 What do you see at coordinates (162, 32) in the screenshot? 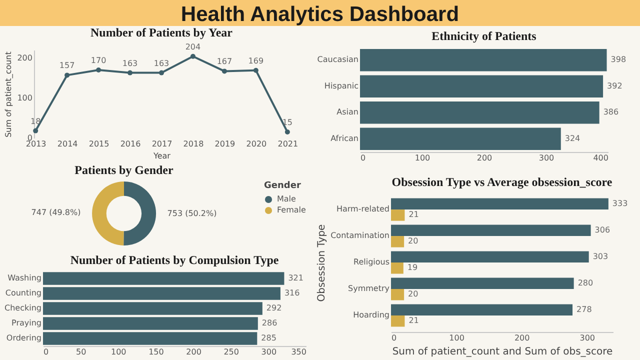
I see `chart-title: Number of Patients by Year` at bounding box center [162, 32].